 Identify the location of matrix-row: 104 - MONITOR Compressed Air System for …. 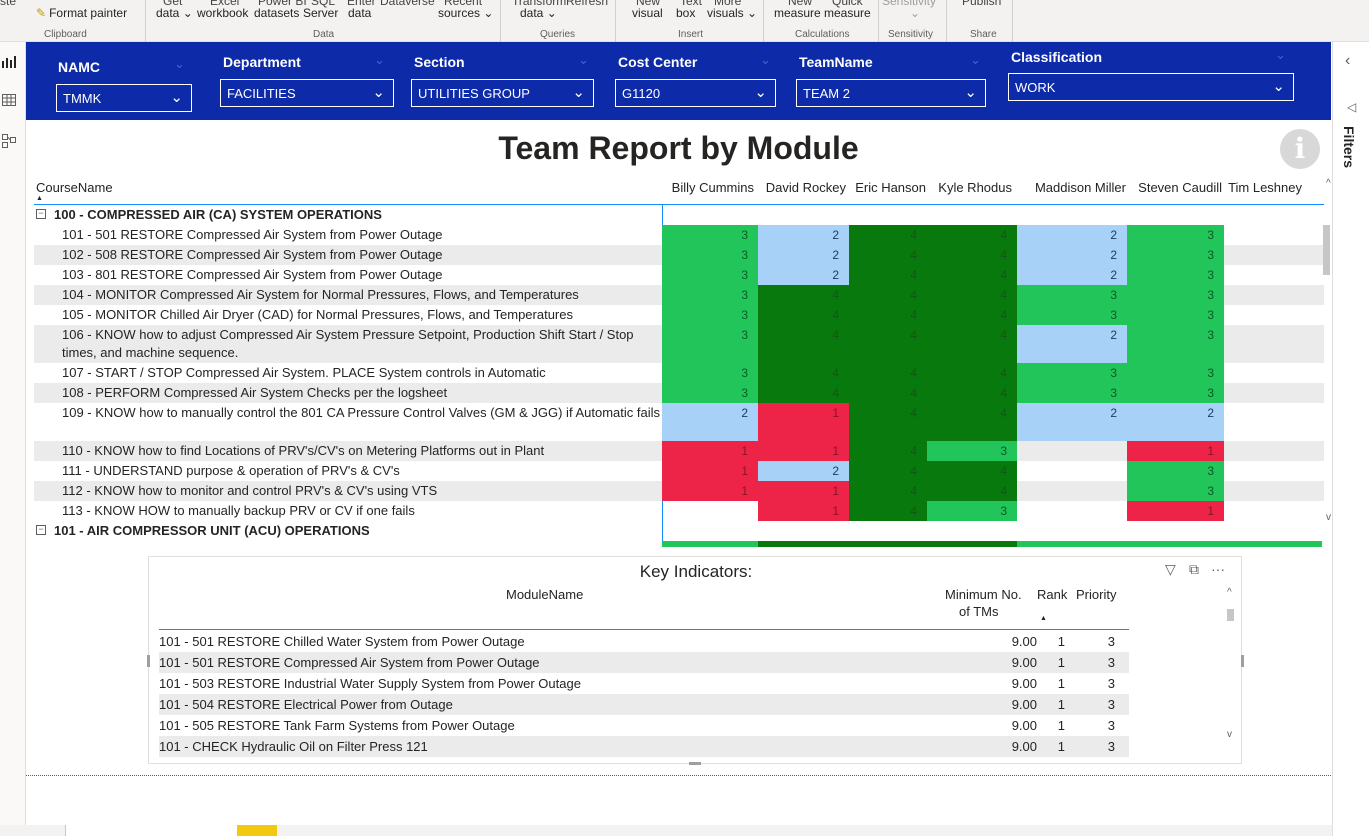
(679, 295).